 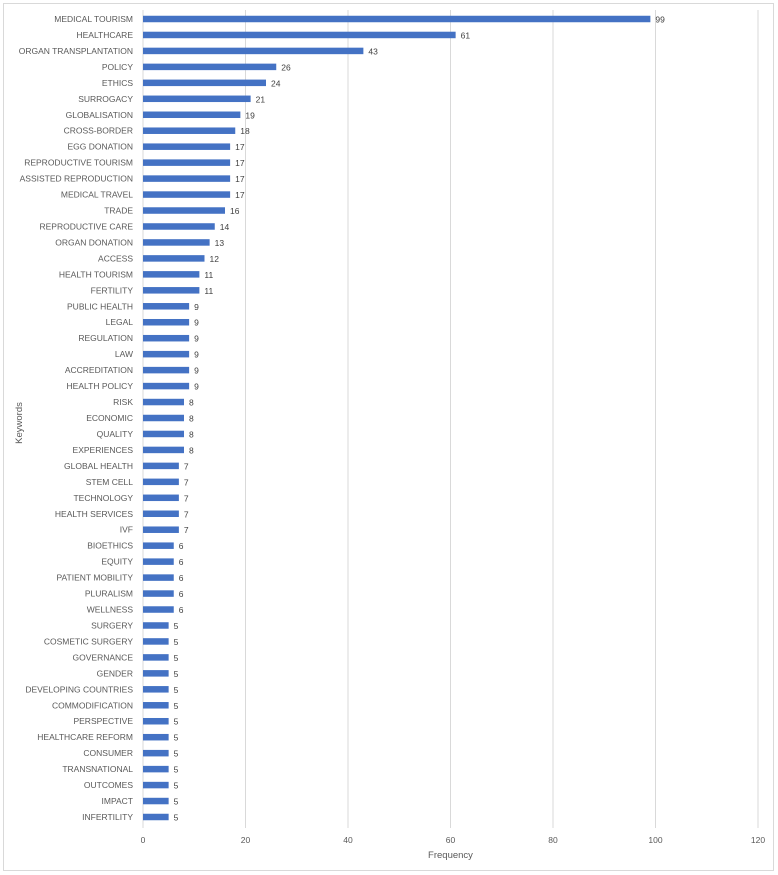 What do you see at coordinates (240, 147) in the screenshot?
I see `data-label: 17` at bounding box center [240, 147].